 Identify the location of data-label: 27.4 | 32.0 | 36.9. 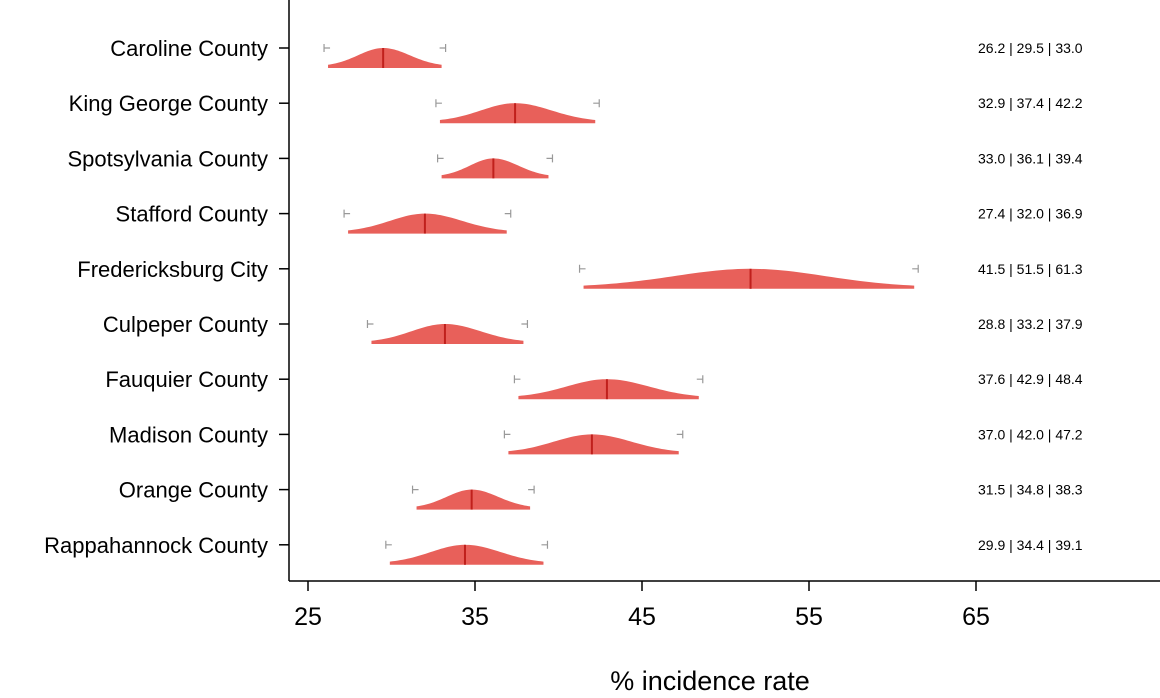
(1030, 214).